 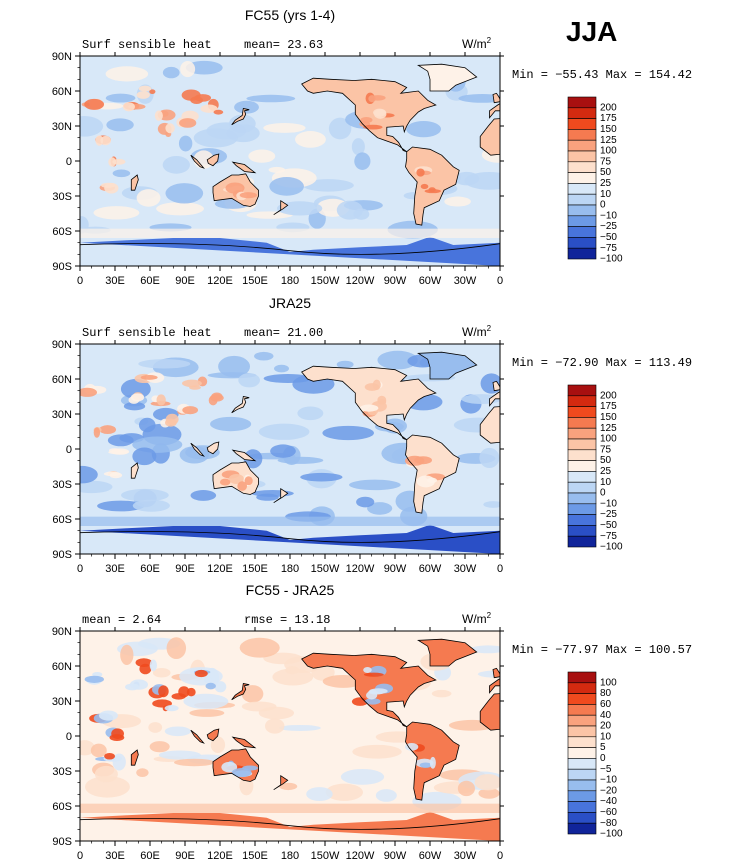 I want to click on colorbar-level-label: 200, so click(x=608, y=395).